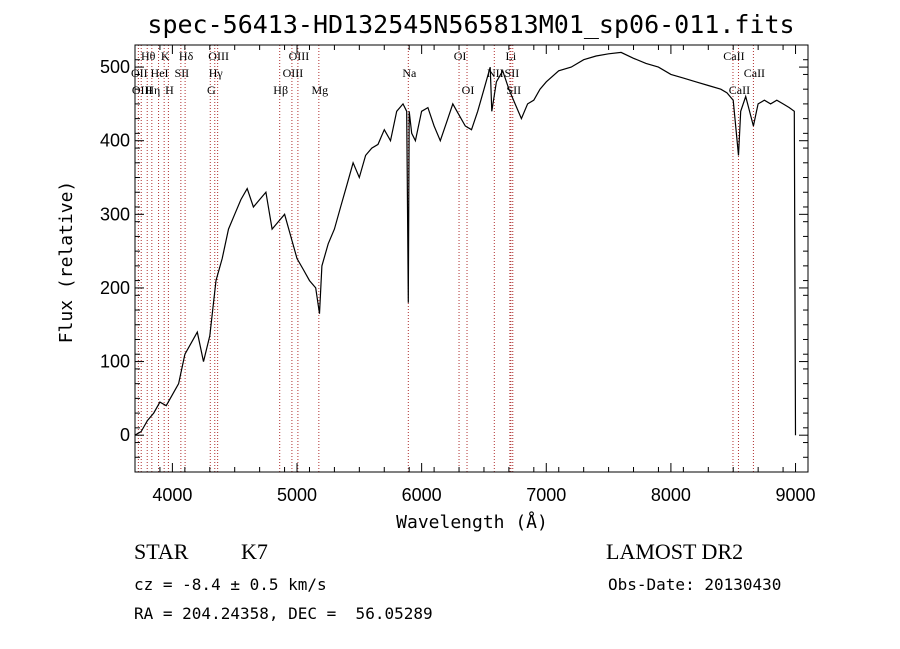  I want to click on y-tick-label: 0, so click(125, 435).